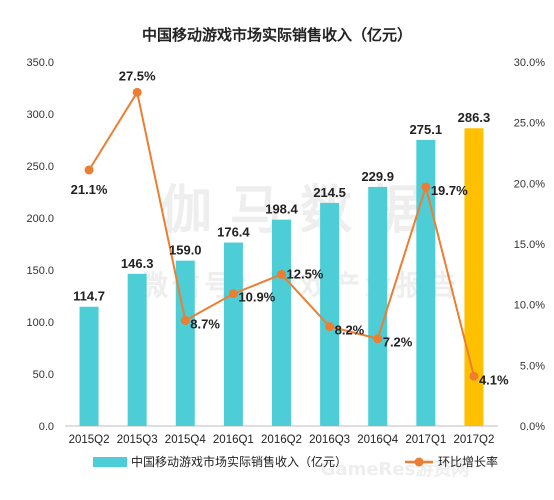  What do you see at coordinates (398, 342) in the screenshot?
I see `line-value-label: 7.2%` at bounding box center [398, 342].